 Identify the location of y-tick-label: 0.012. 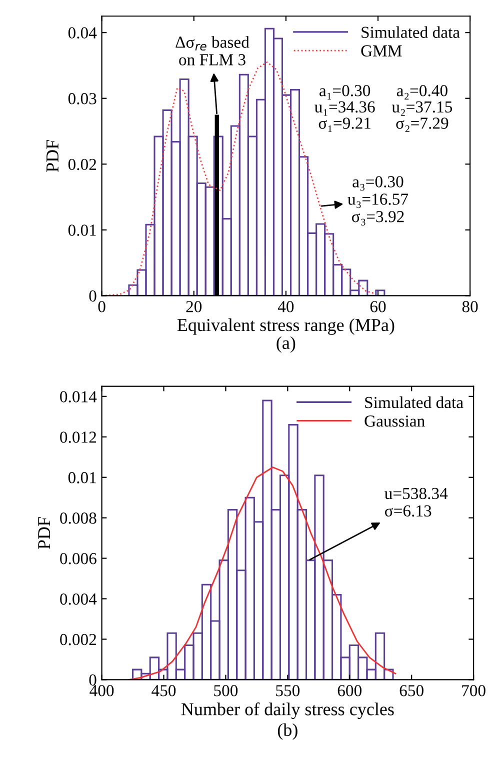
(78, 437).